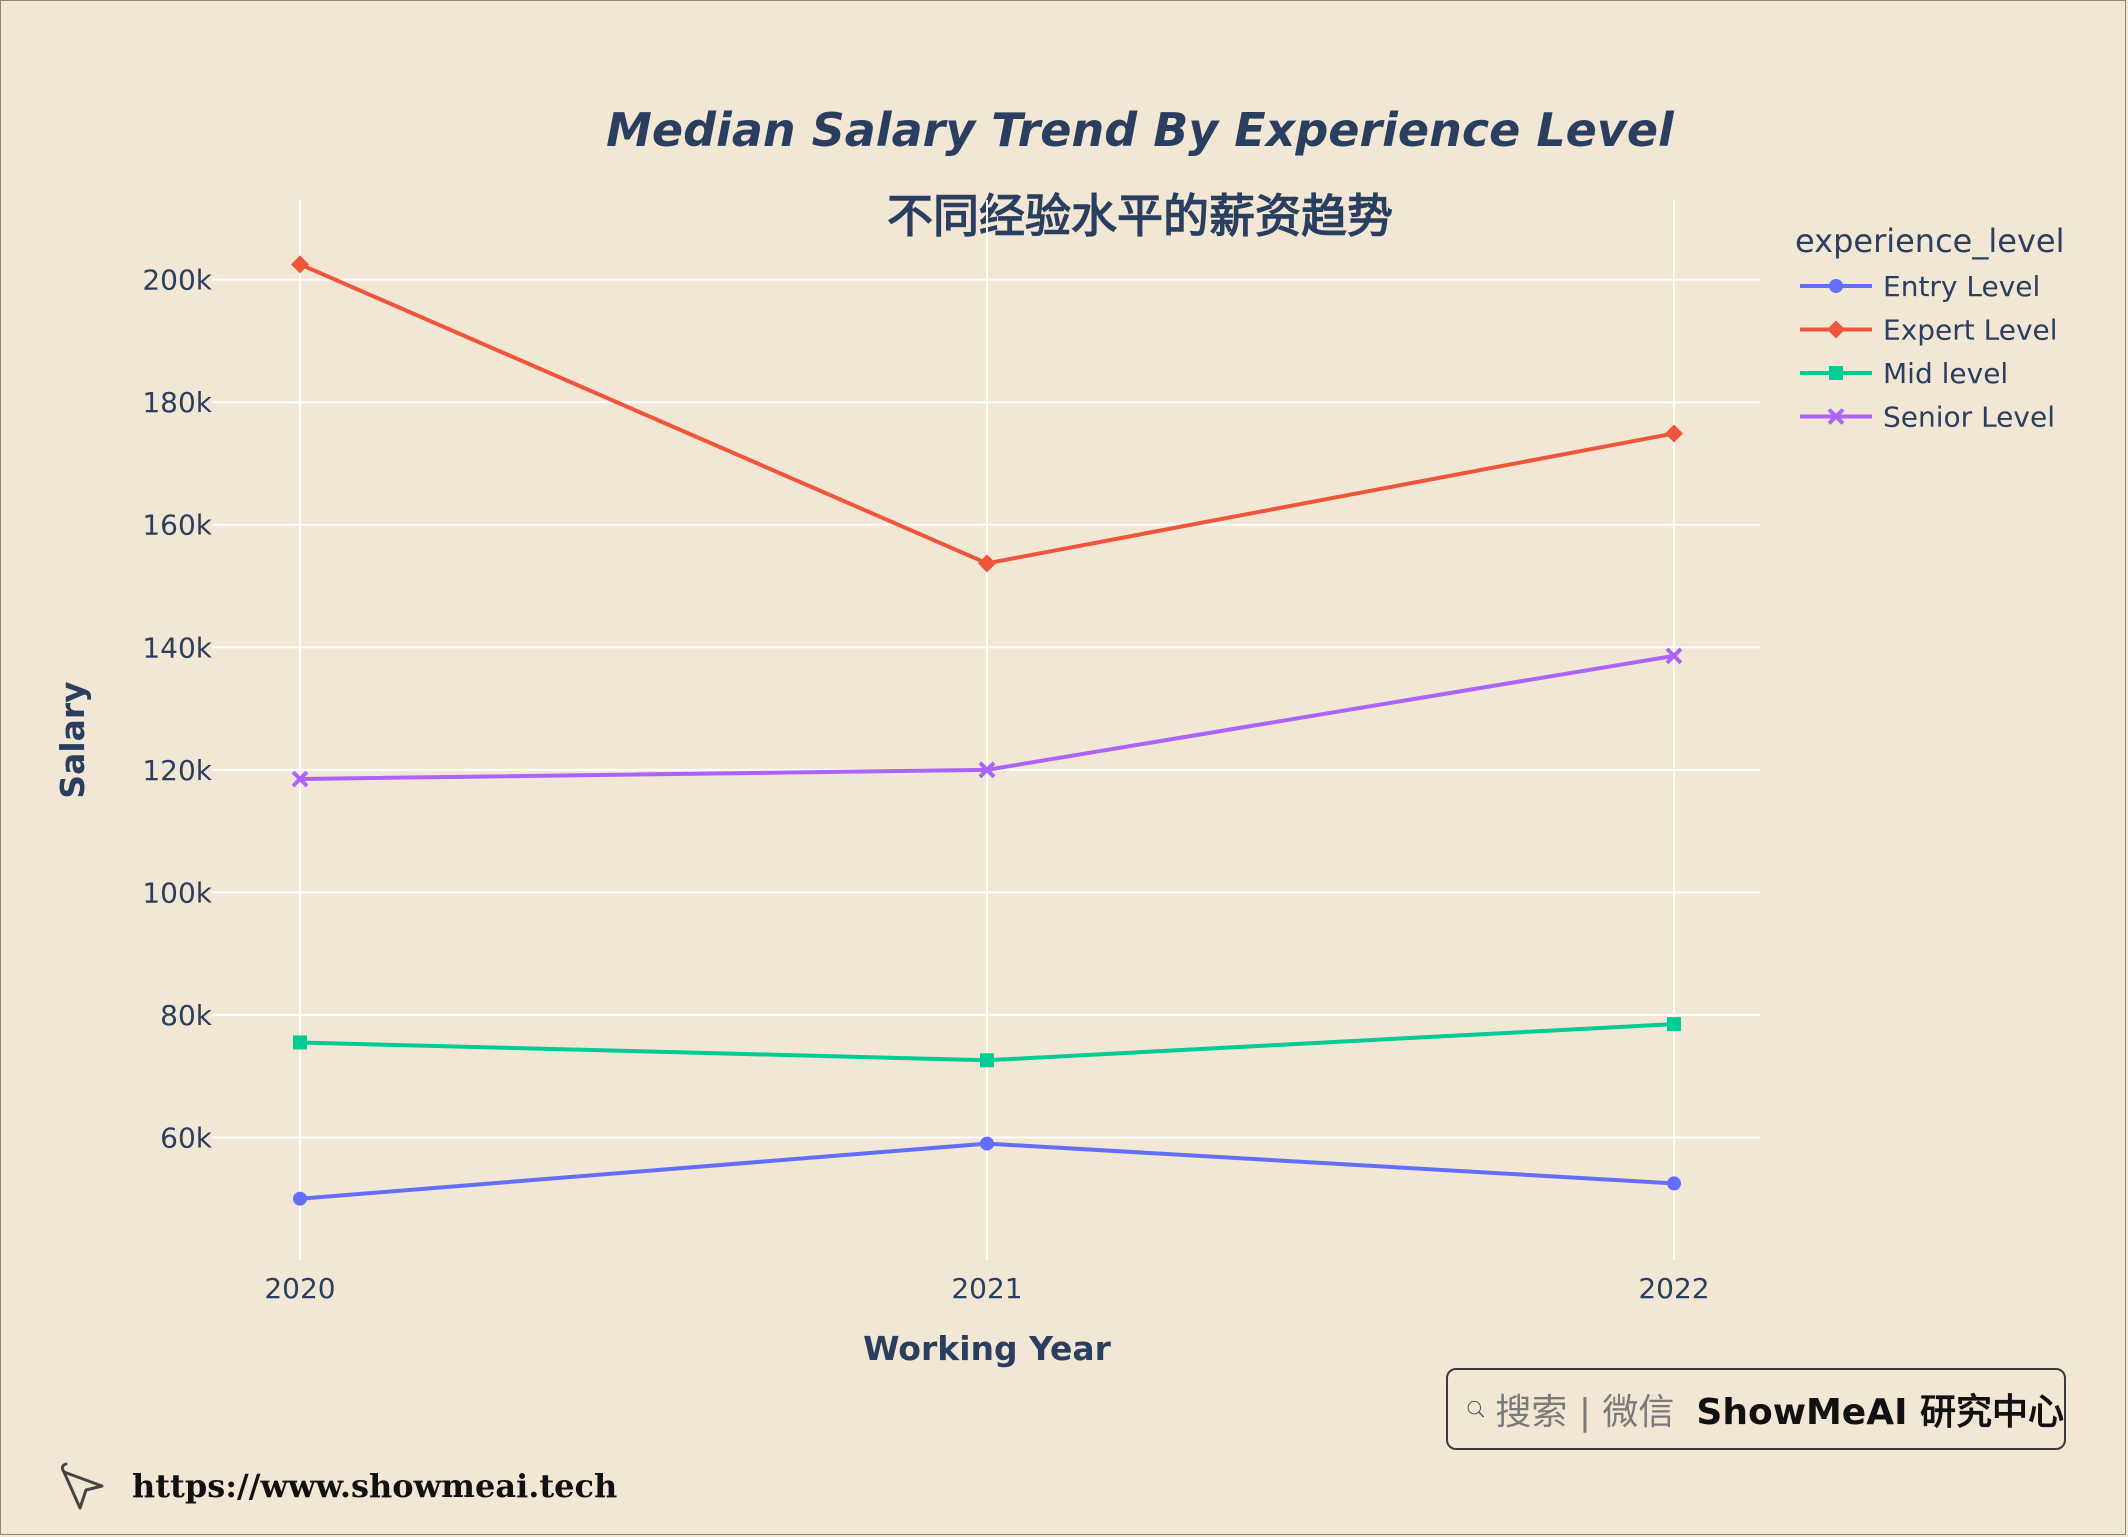 The image size is (2128, 1537). Describe the element at coordinates (987, 1171) in the screenshot. I see `series-entry-level` at that location.